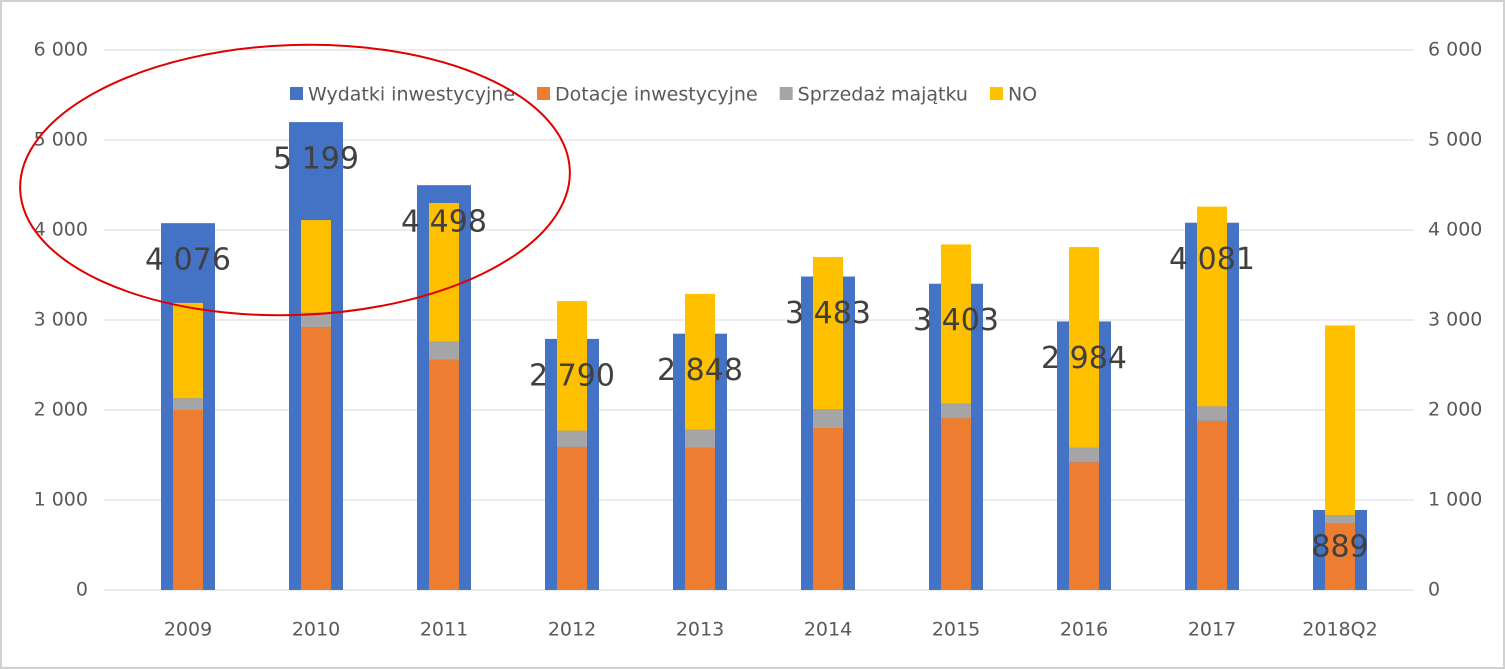  I want to click on data-label: 2 790, so click(572, 375).